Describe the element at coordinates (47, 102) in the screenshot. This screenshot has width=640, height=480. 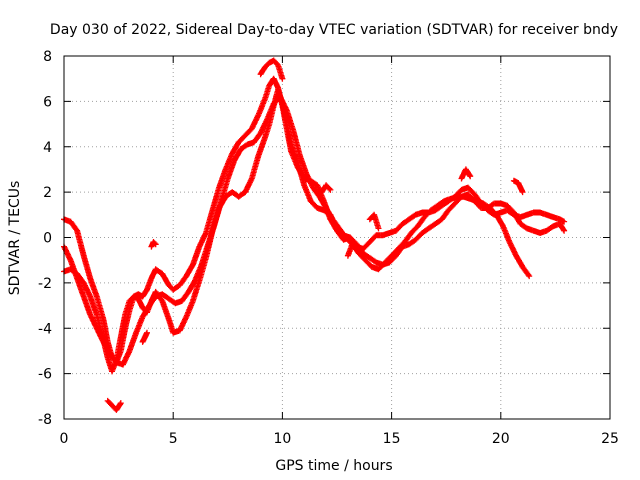
I see `y-tick-label: 6` at that location.